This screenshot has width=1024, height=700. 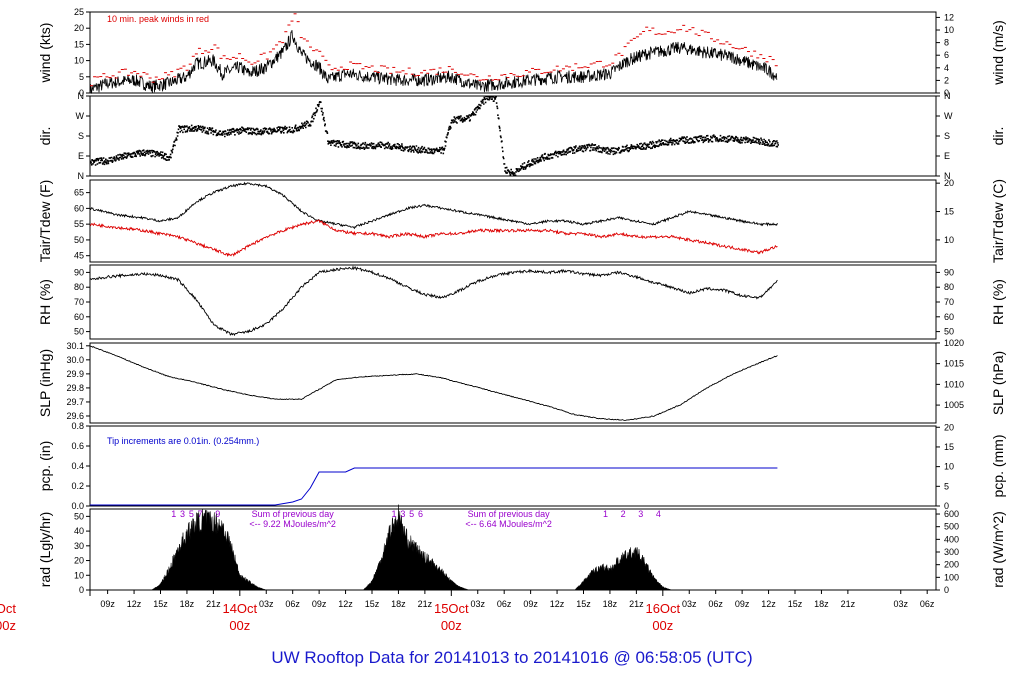 What do you see at coordinates (77, 466) in the screenshot?
I see `pcp-ytick-label-left: 0.4` at bounding box center [77, 466].